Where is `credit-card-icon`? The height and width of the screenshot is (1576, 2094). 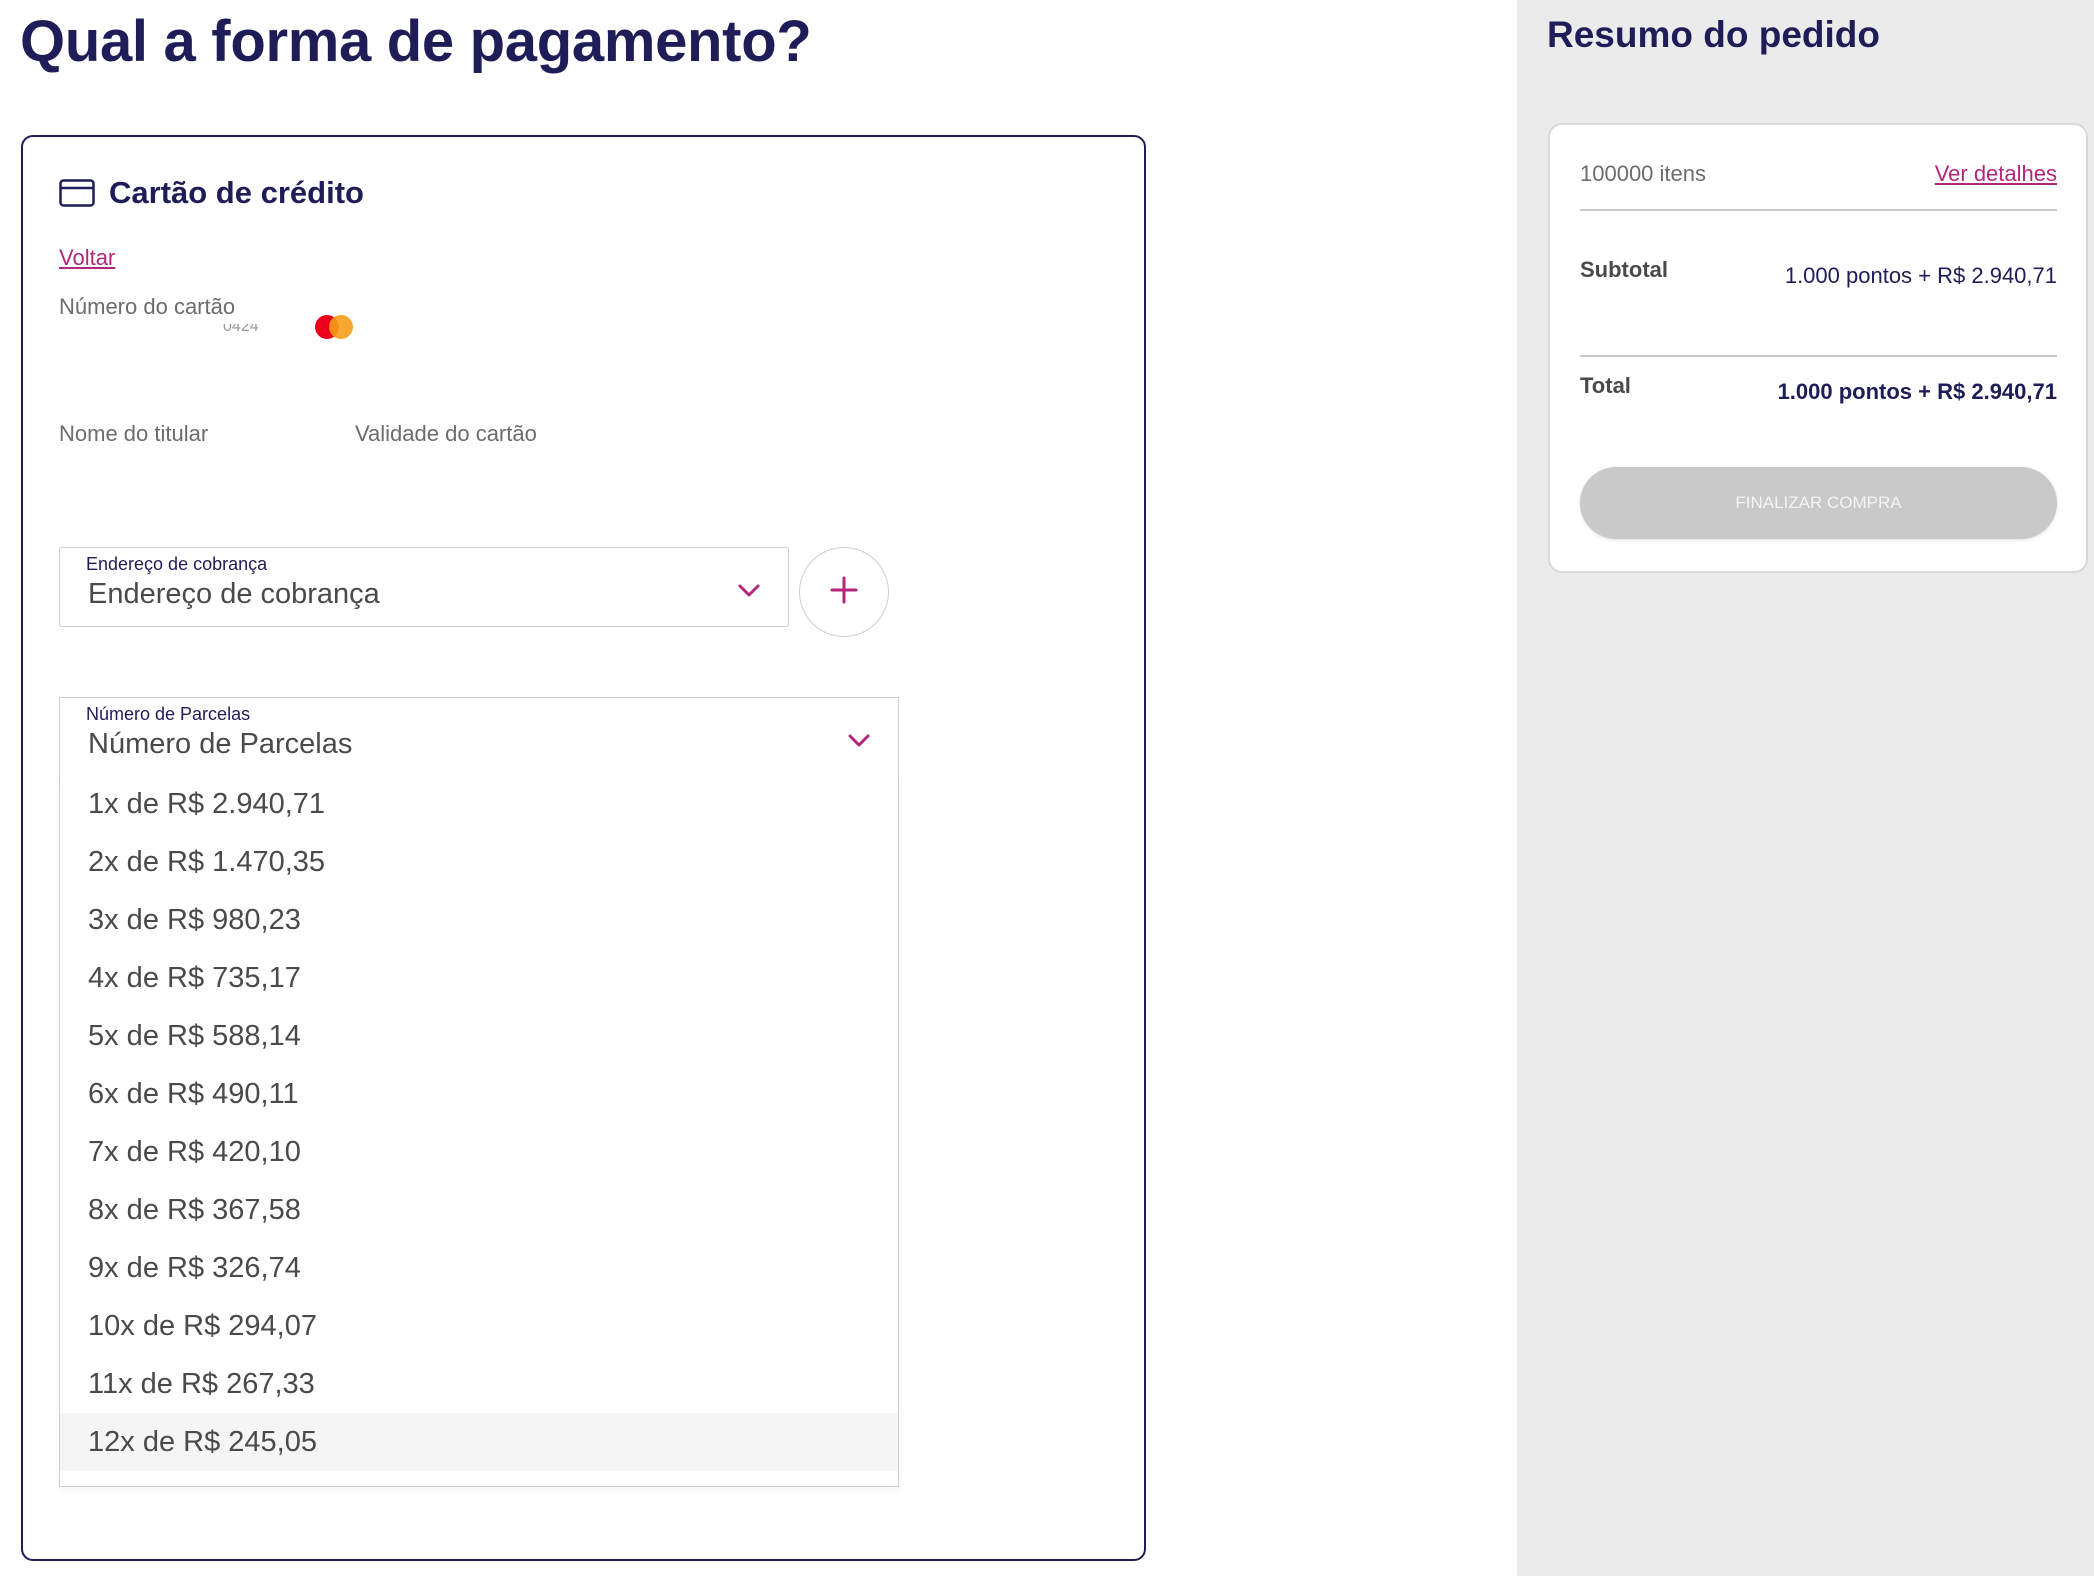 credit-card-icon is located at coordinates (77, 193).